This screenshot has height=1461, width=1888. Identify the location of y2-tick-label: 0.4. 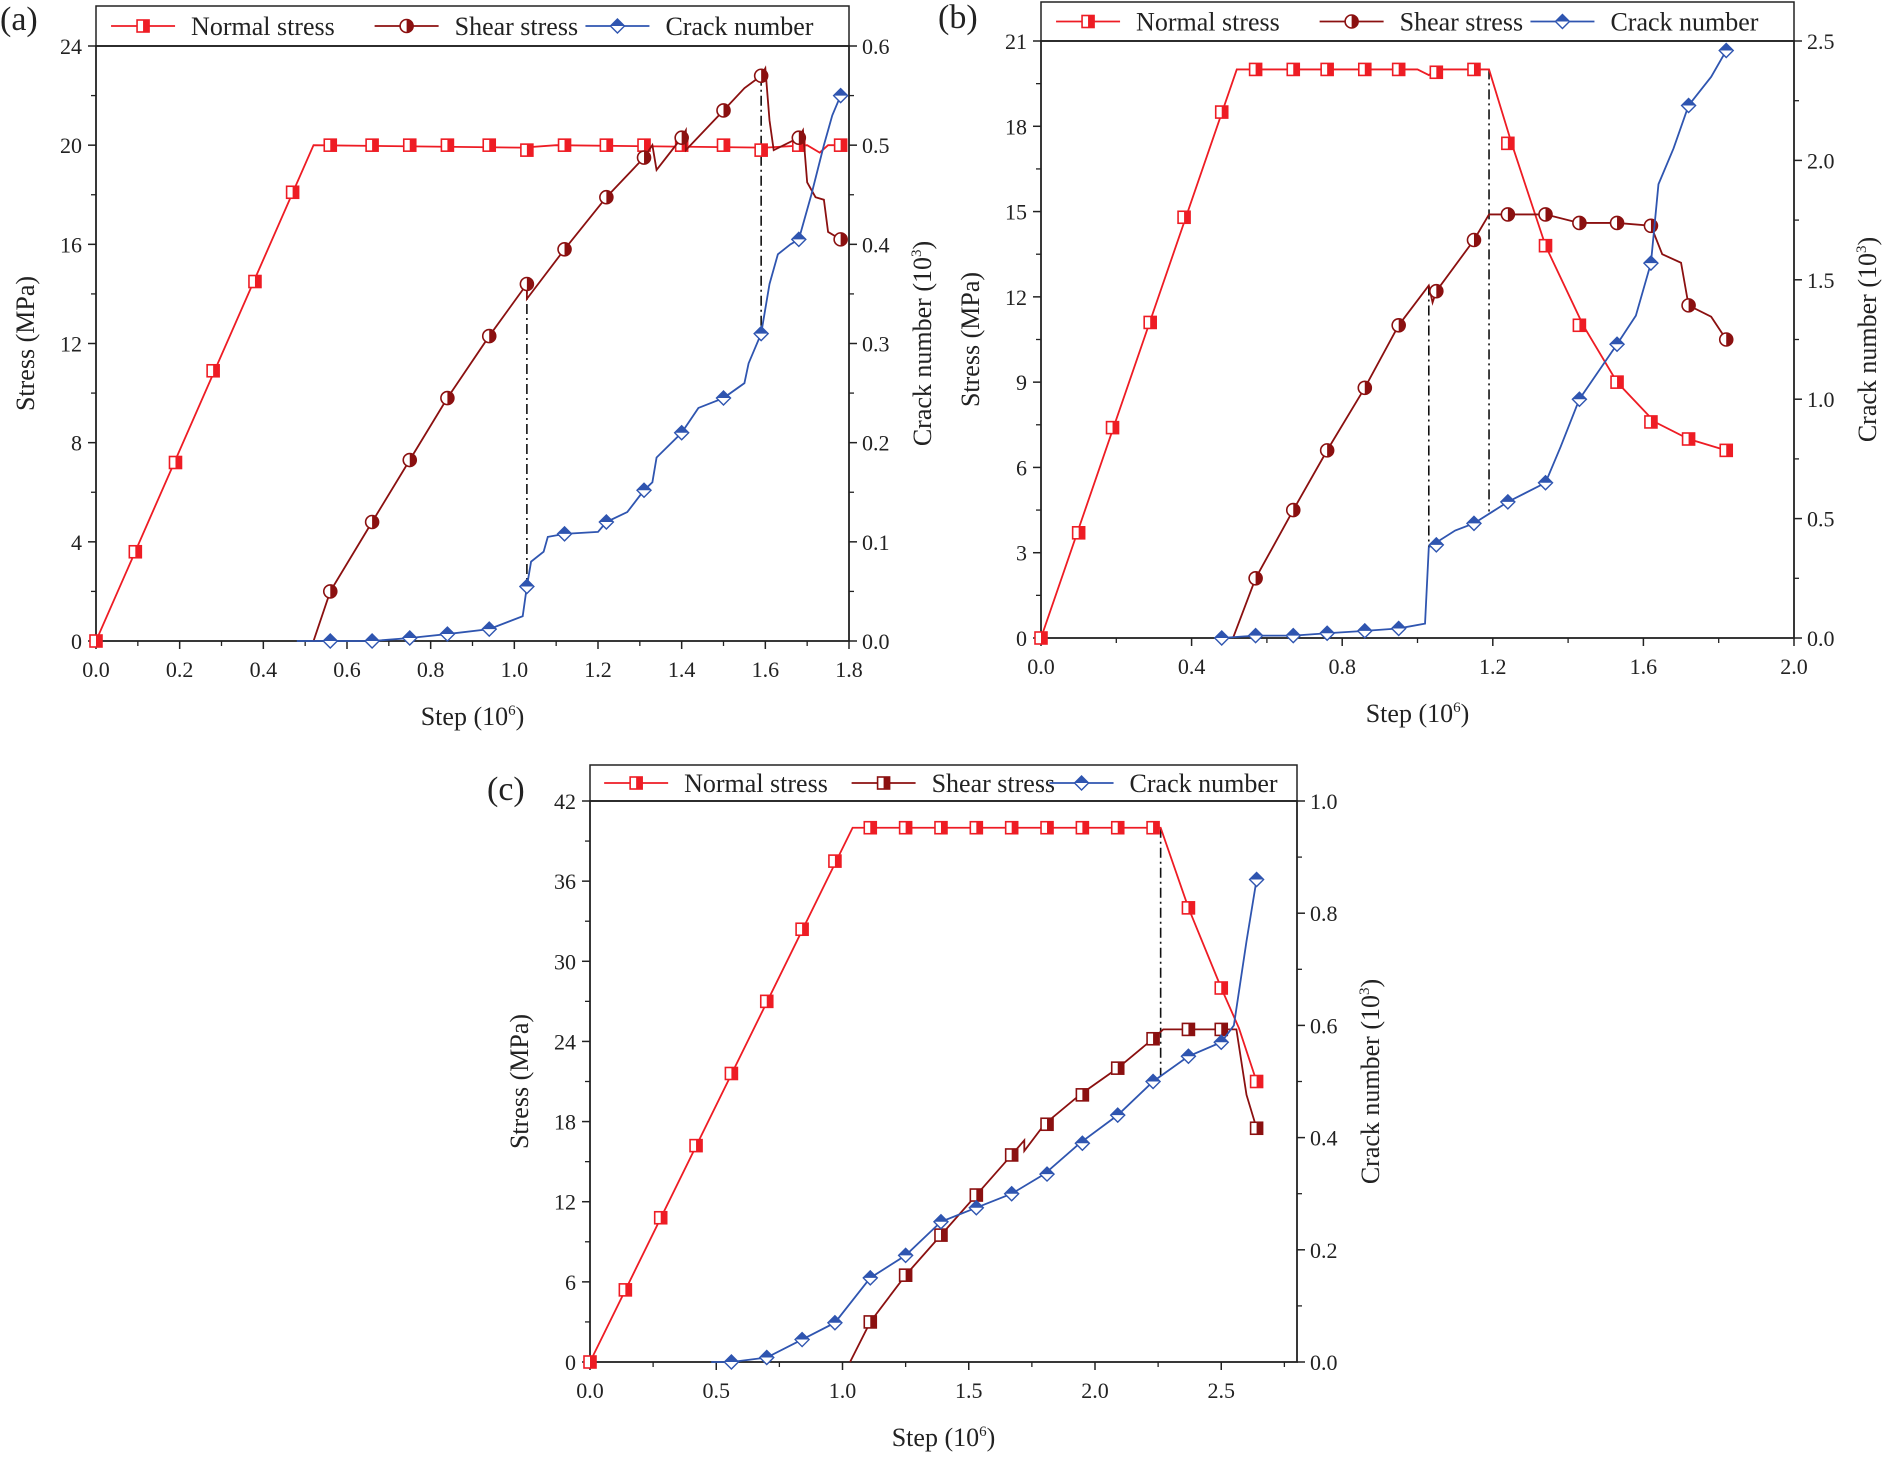
(876, 244).